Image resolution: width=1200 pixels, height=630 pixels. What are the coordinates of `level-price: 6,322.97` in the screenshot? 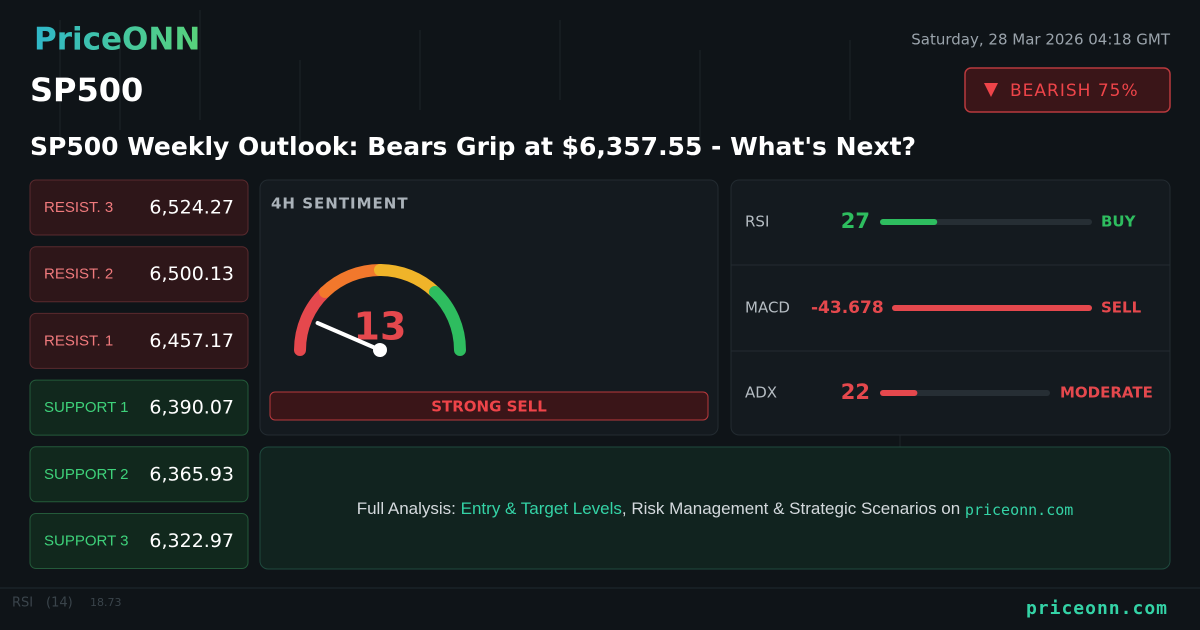 It's located at (191, 541).